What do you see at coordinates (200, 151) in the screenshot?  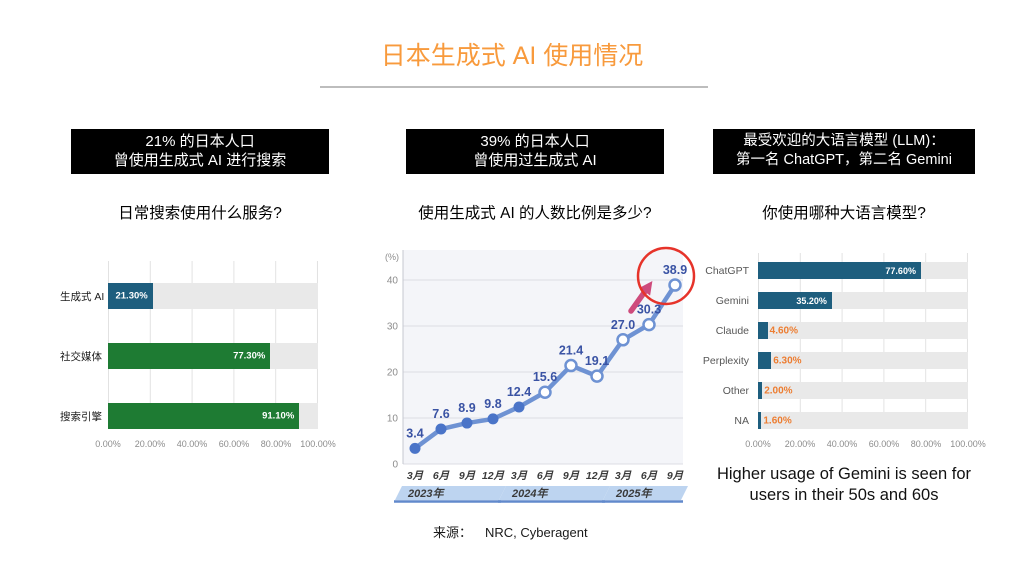 I see `headline-box-search: 21% 的日本人口 曾使用生成式 AI 进行搜索` at bounding box center [200, 151].